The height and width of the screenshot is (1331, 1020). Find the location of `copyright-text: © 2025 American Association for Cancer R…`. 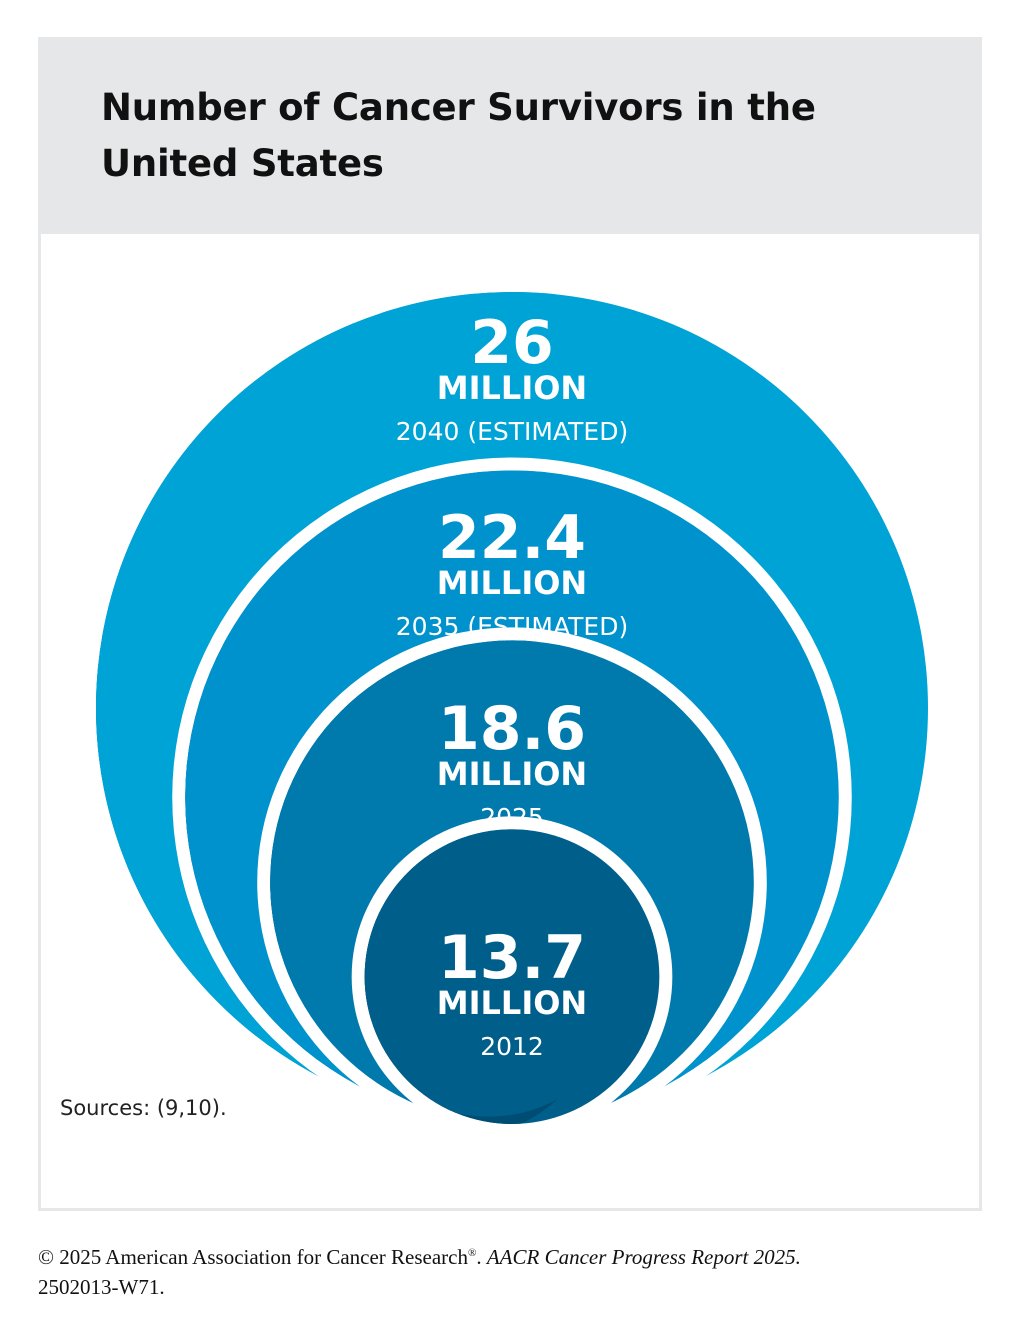

copyright-text: © 2025 American Association for Cancer R… is located at coordinates (253, 1257).